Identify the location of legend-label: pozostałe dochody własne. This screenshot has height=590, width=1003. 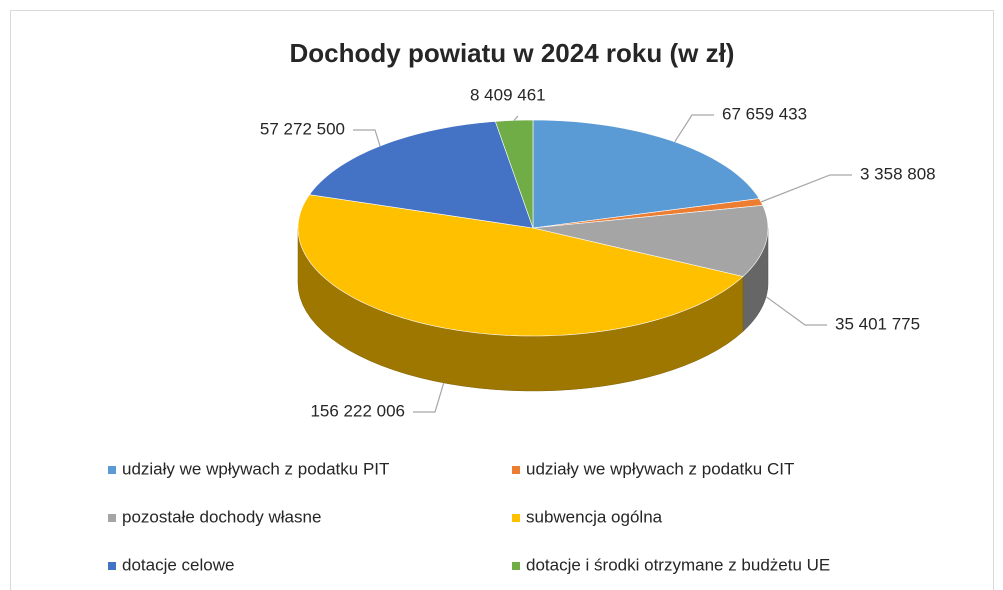
(221, 516).